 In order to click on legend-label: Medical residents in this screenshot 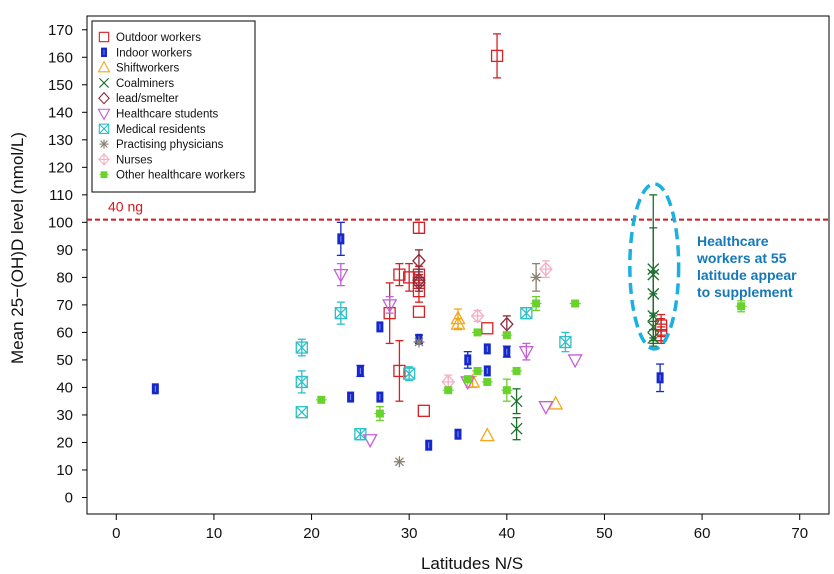, I will do `click(161, 130)`.